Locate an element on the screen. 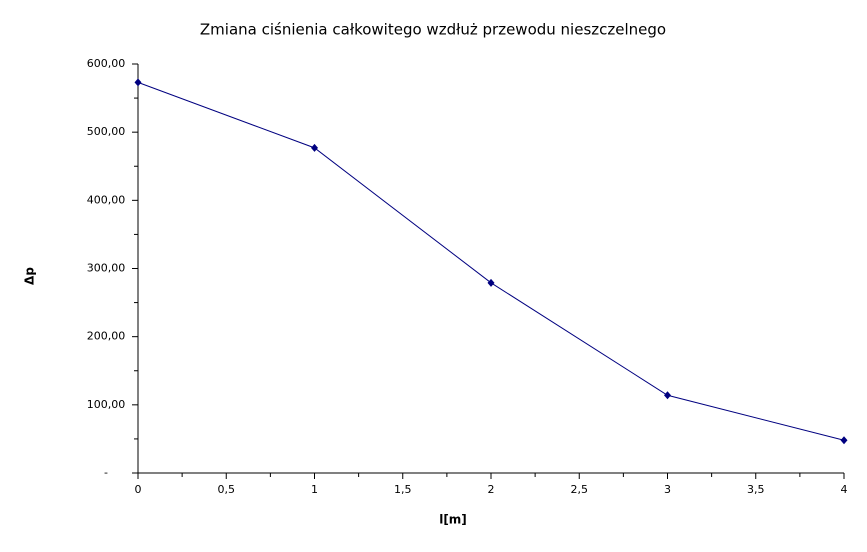 This screenshot has height=552, width=867. y-tick-label: 200,00 is located at coordinates (106, 336).